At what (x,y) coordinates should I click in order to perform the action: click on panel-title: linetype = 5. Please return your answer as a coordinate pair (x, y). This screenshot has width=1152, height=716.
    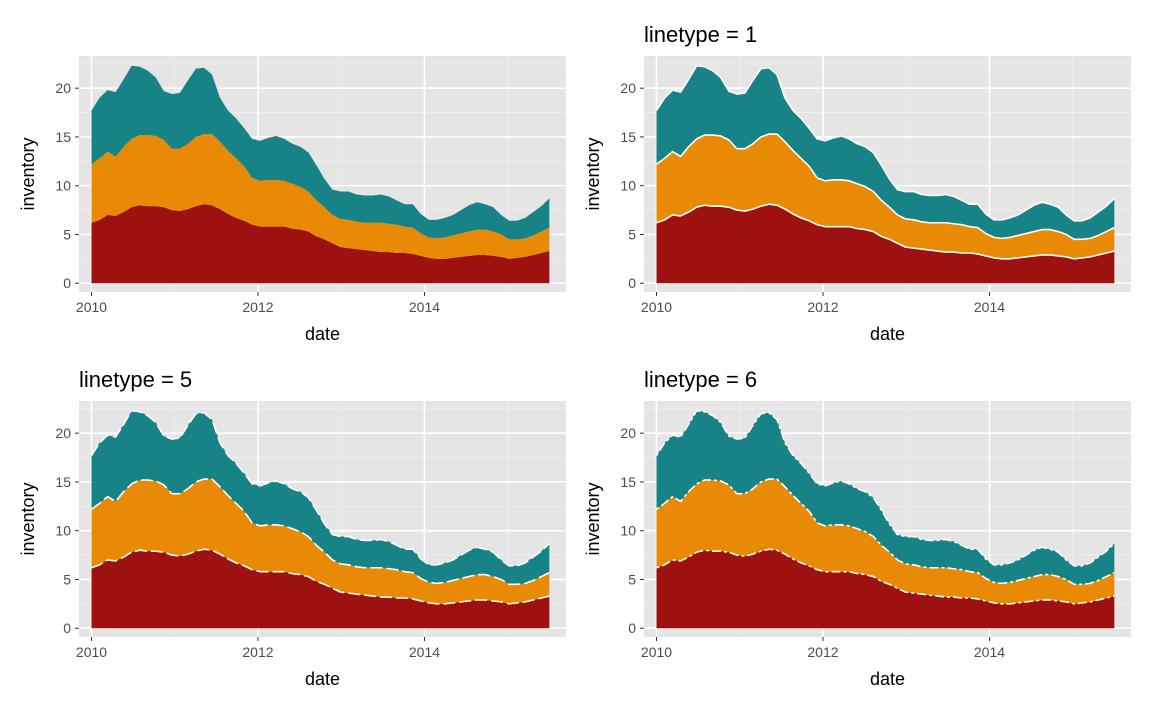
    Looking at the image, I should click on (135, 379).